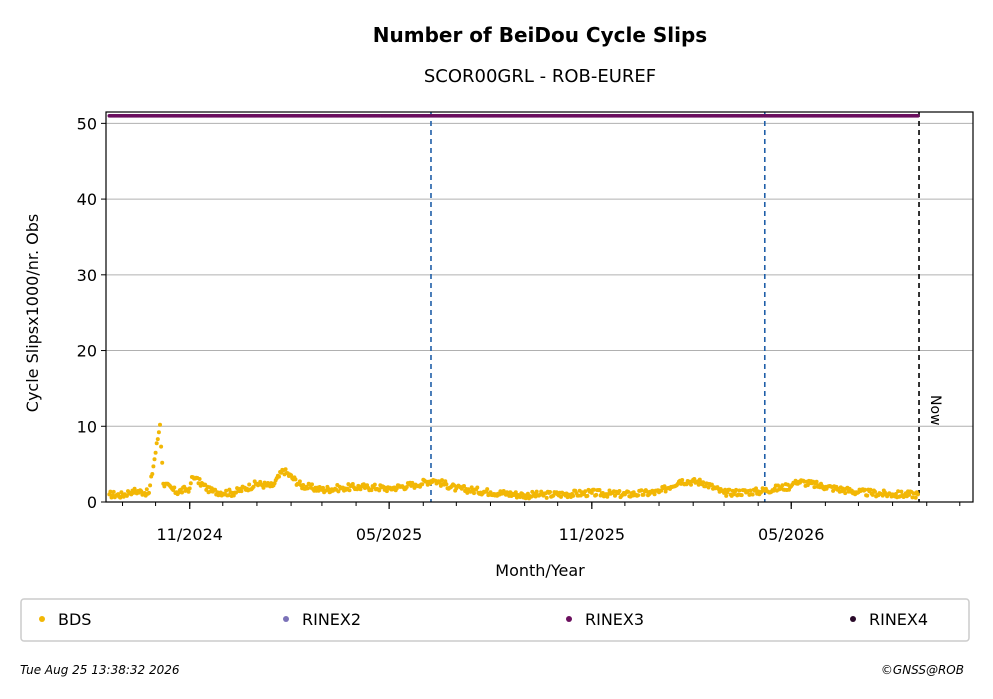  What do you see at coordinates (513, 461) in the screenshot?
I see `series-bds` at bounding box center [513, 461].